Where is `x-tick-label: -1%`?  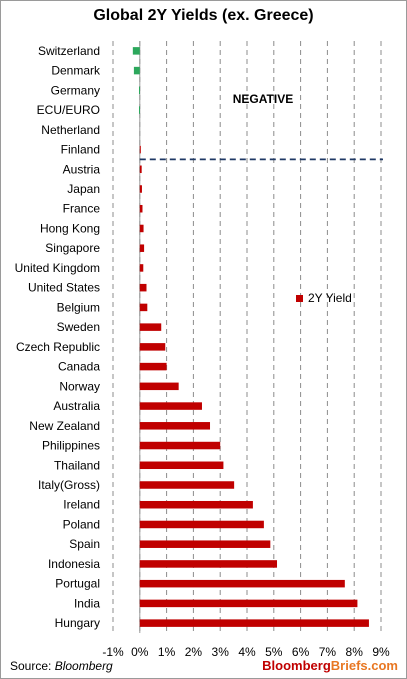
x-tick-label: -1% is located at coordinates (113, 652).